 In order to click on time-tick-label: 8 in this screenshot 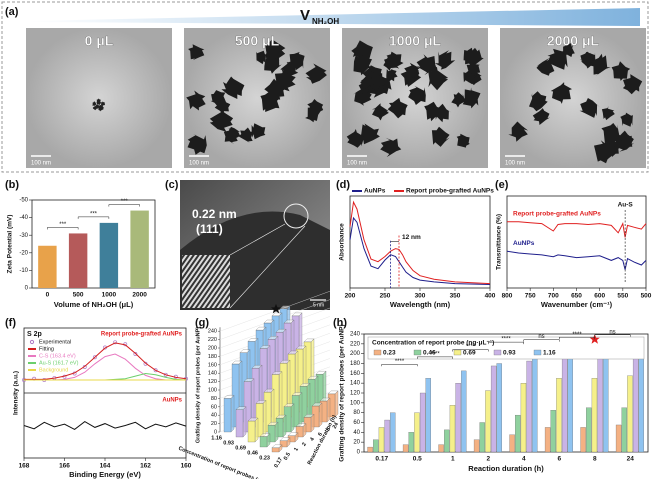, I will do `click(328, 430)`.